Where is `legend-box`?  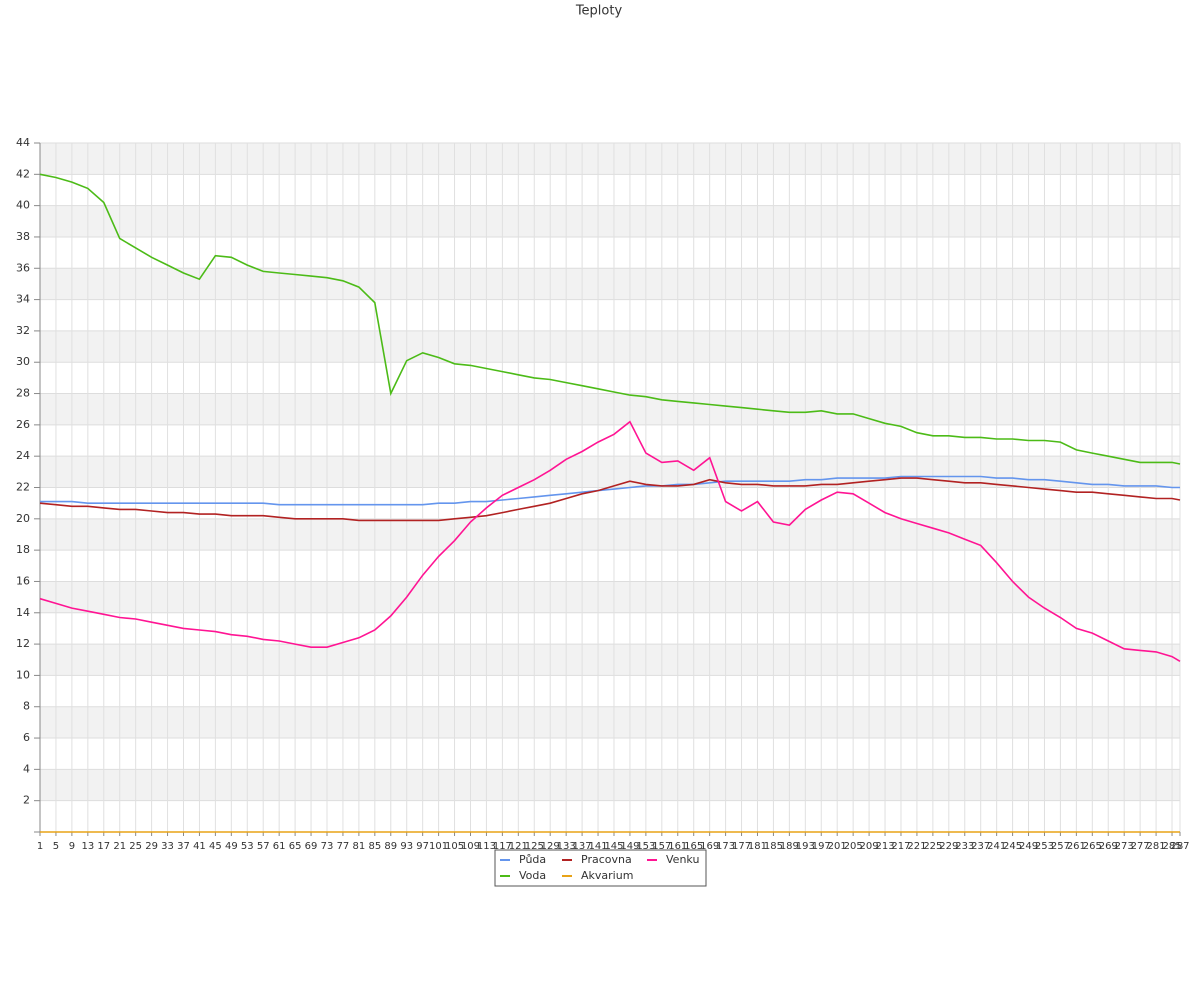 legend-box is located at coordinates (600, 868).